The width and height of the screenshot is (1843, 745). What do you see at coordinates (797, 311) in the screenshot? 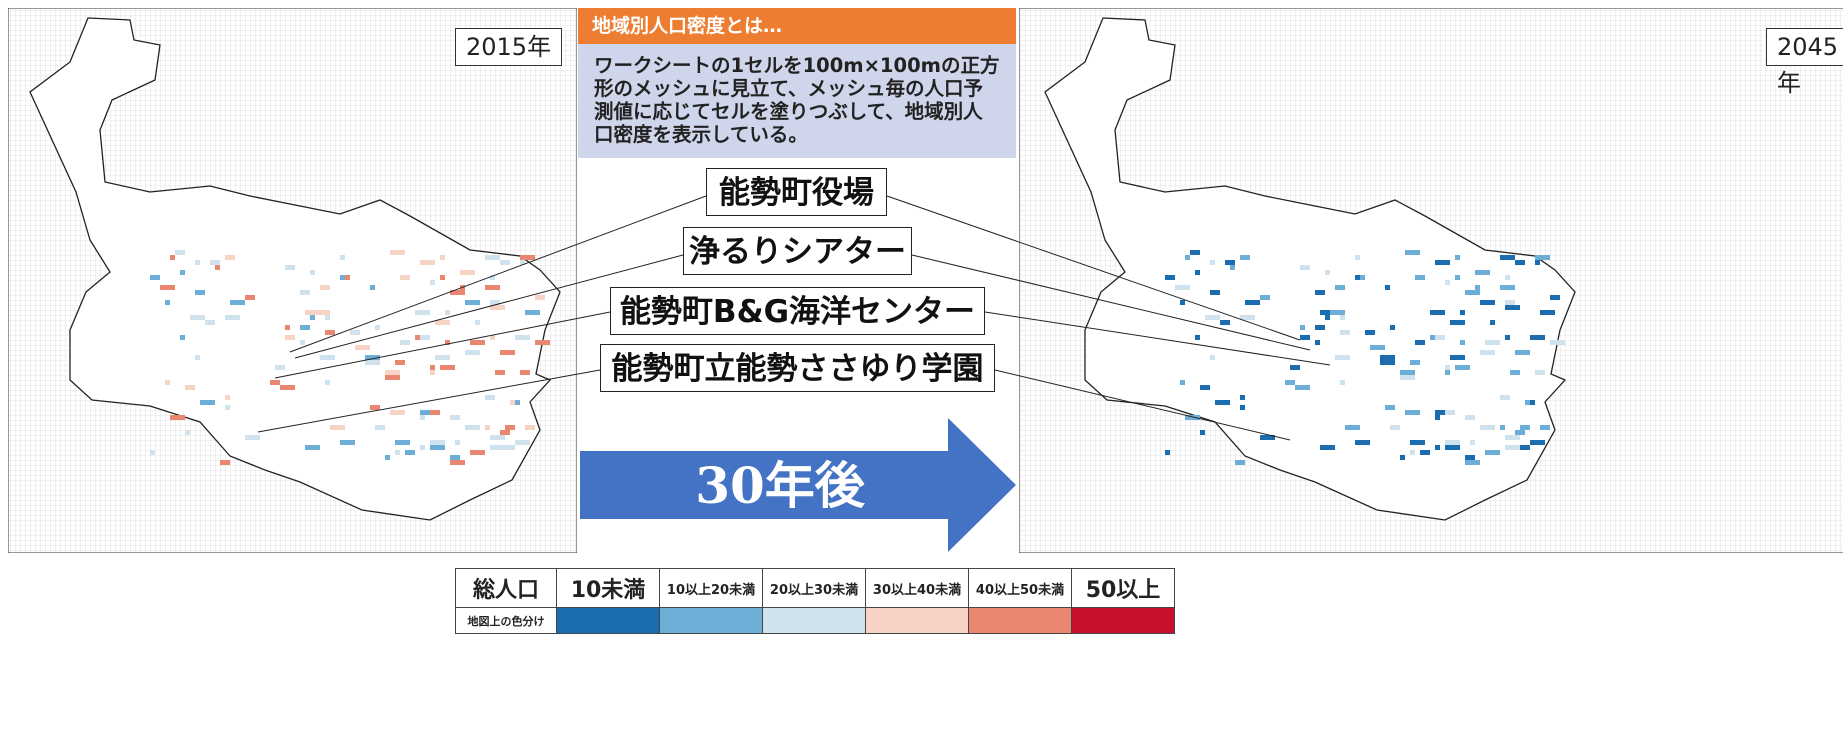
I see `place-label: 能勢町B&G海洋センター` at bounding box center [797, 311].